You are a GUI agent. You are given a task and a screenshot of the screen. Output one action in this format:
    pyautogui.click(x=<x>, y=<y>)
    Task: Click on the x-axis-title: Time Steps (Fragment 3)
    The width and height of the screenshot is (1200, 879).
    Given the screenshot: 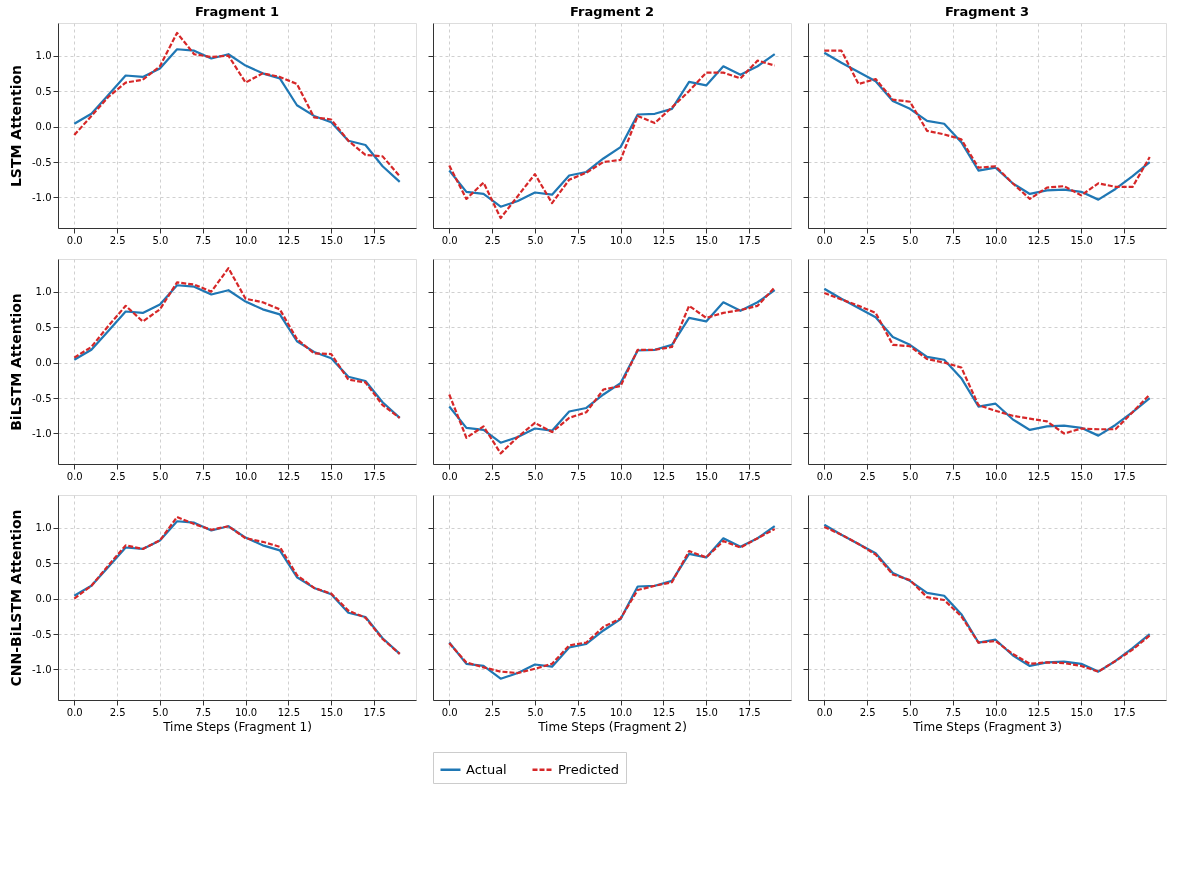 What is the action you would take?
    pyautogui.click(x=987, y=726)
    